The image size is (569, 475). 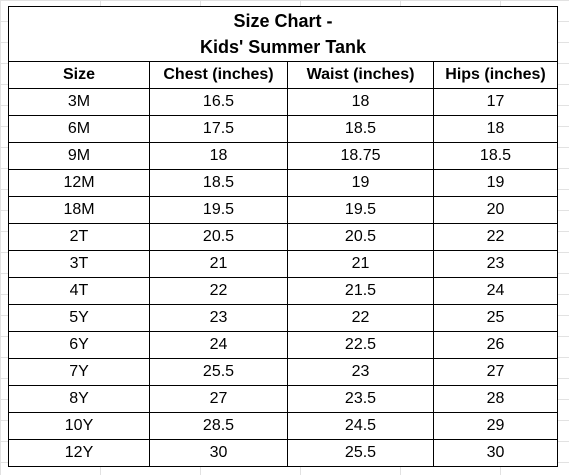 I want to click on chart-title: Size Chart - Kids' Summer Tank, so click(x=283, y=34).